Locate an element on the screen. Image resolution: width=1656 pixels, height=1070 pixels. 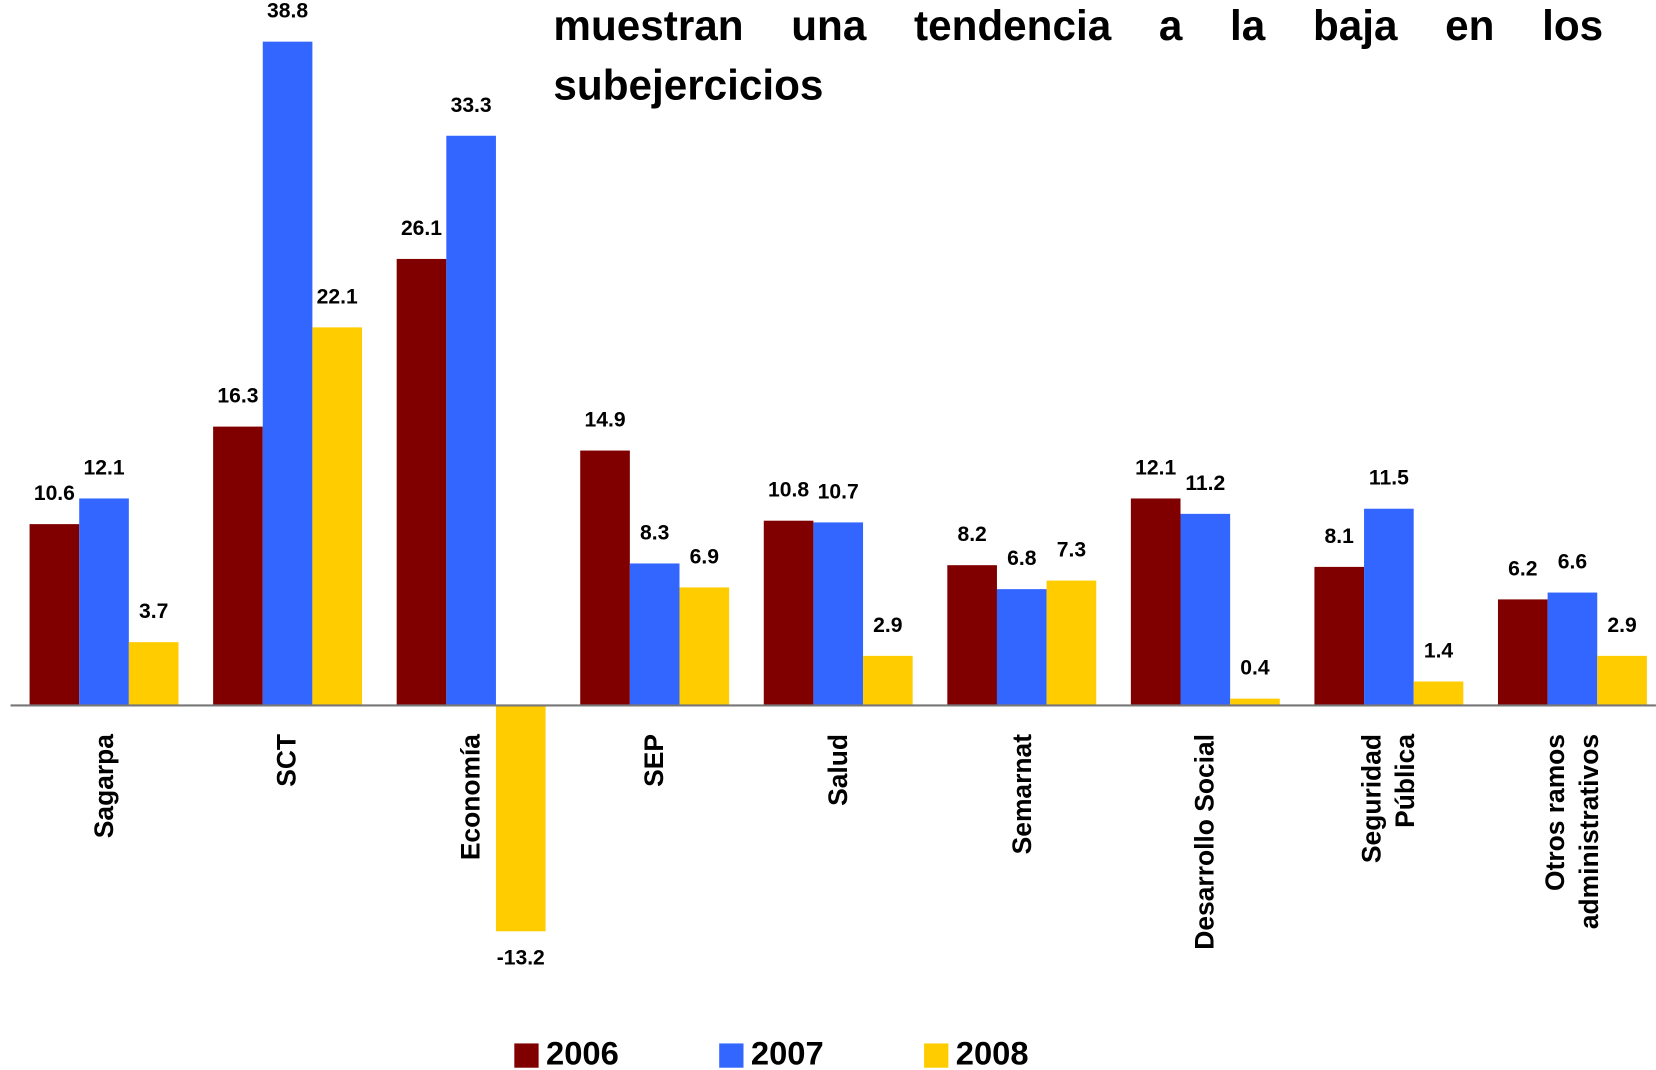
x-tick-label: Seguridad Pública is located at coordinates (1389, 798).